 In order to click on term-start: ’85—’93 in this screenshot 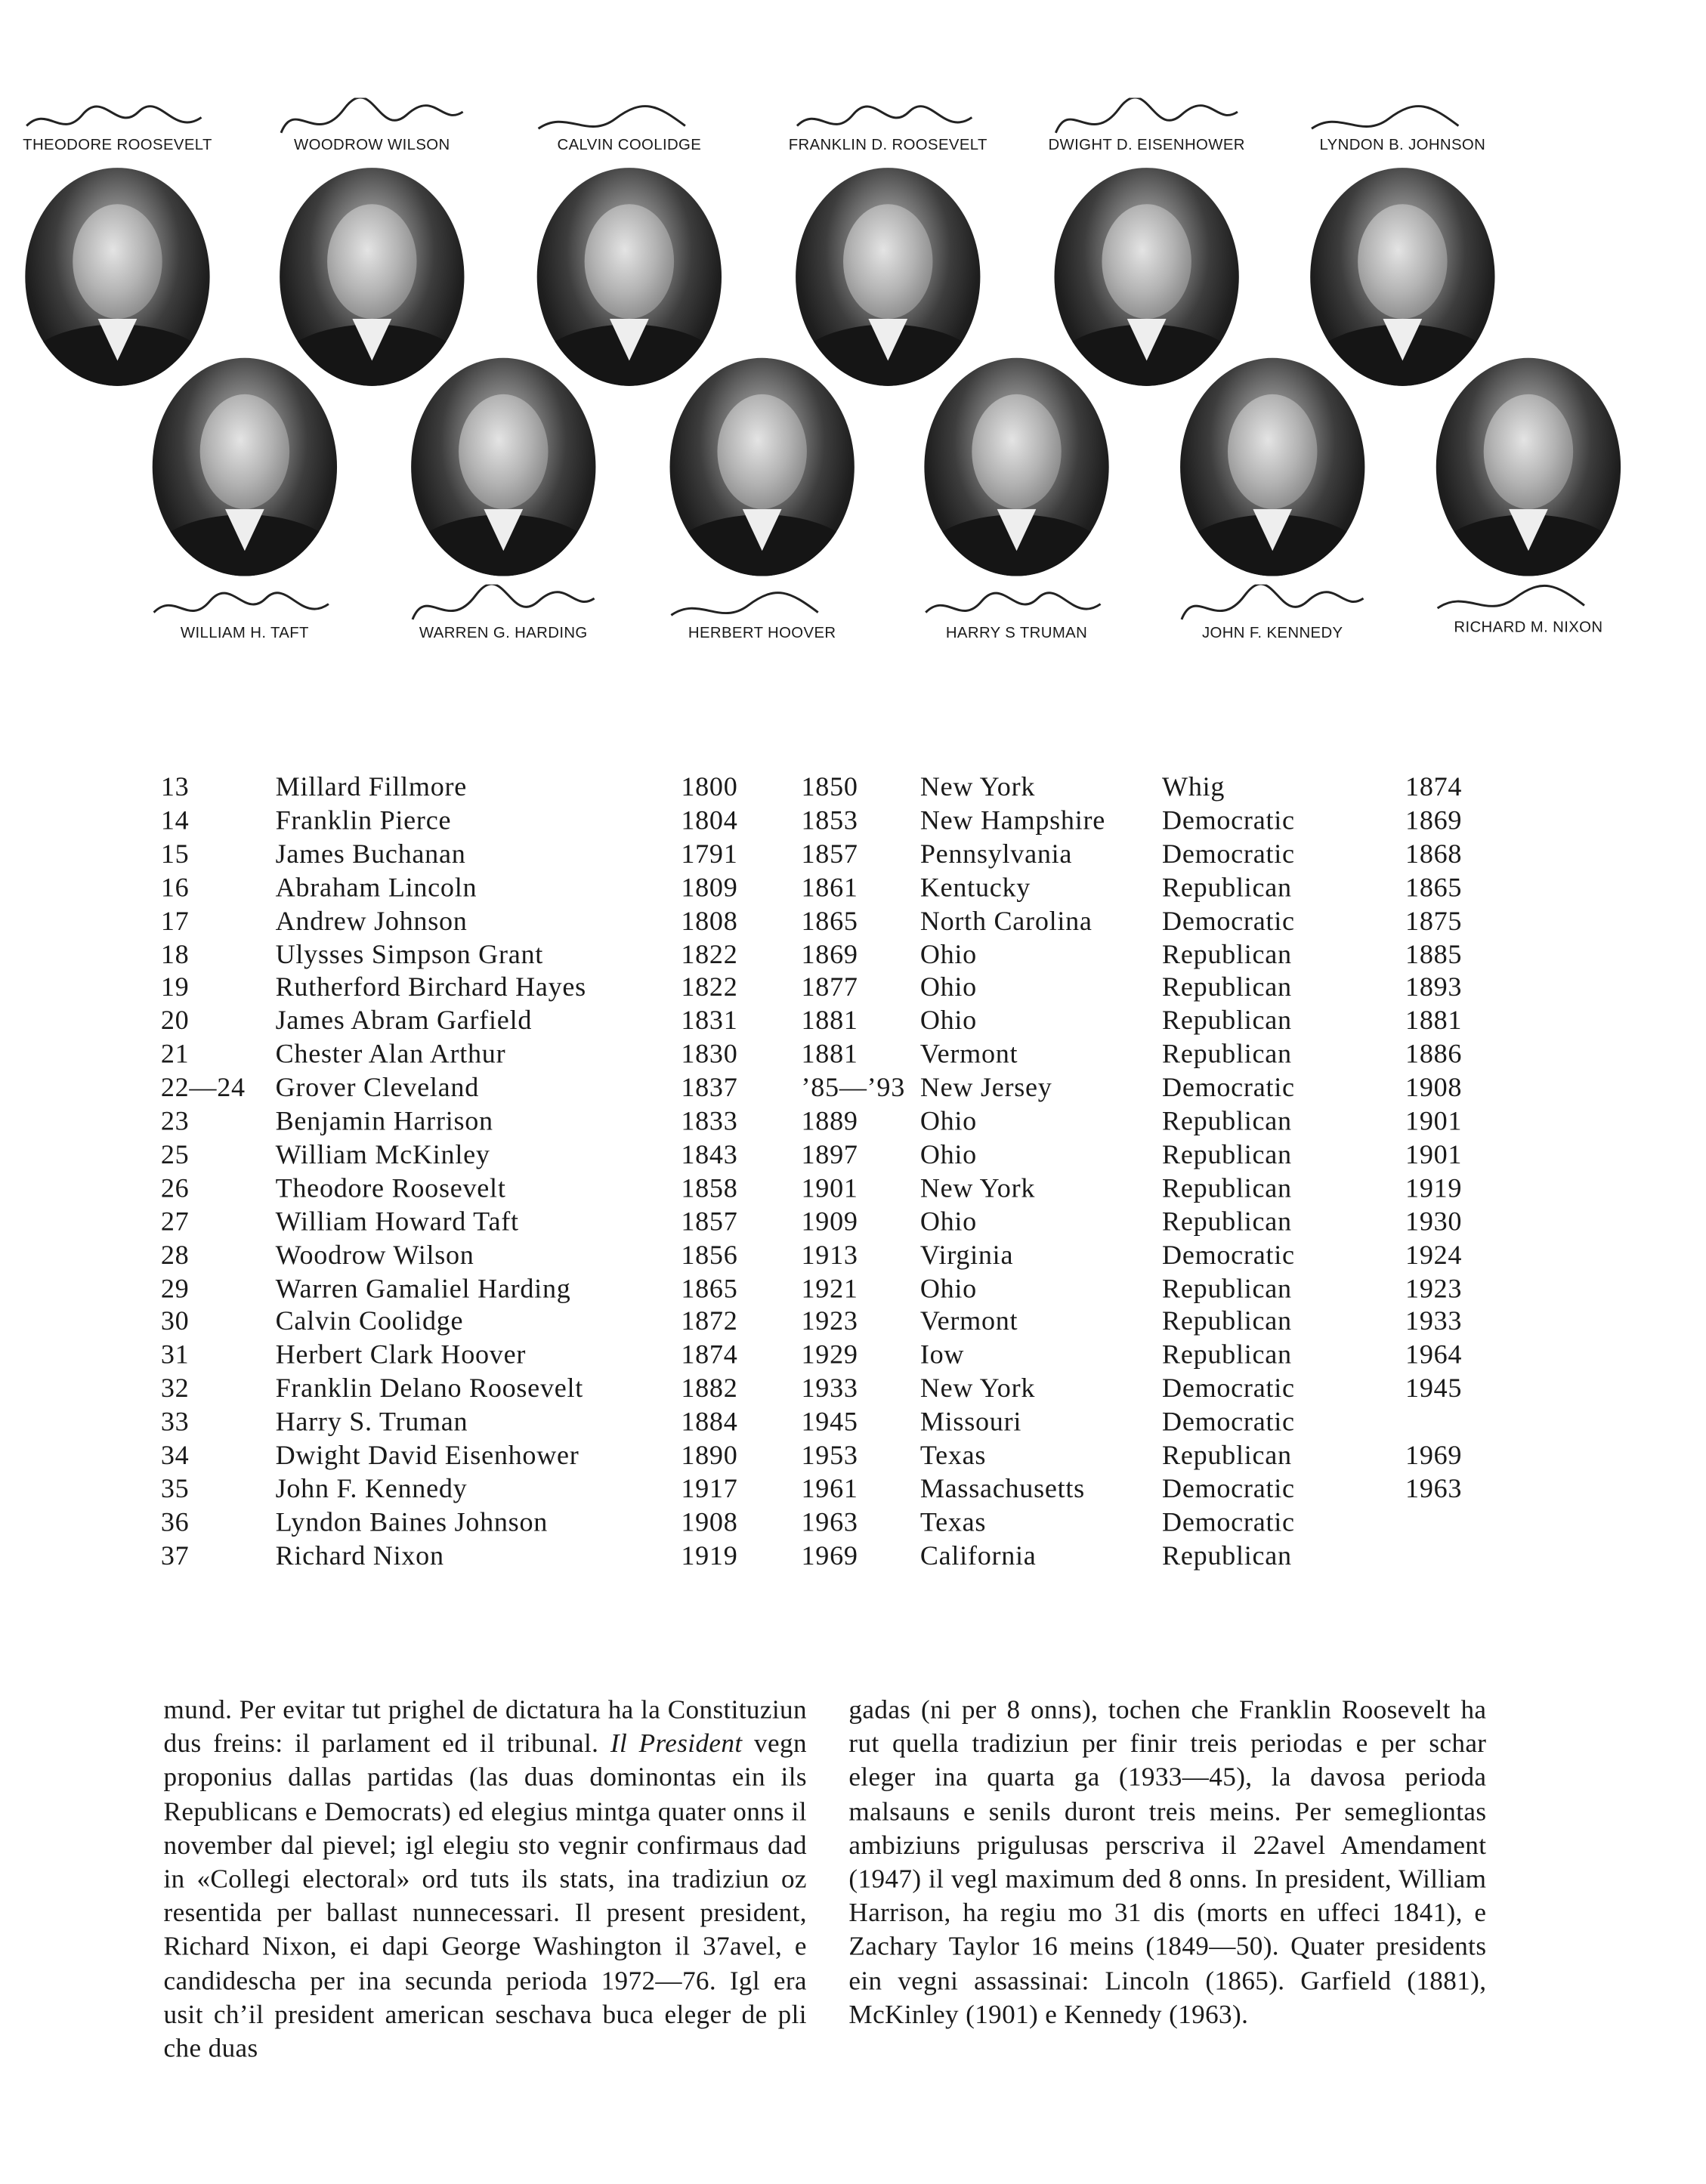, I will do `click(853, 1088)`.